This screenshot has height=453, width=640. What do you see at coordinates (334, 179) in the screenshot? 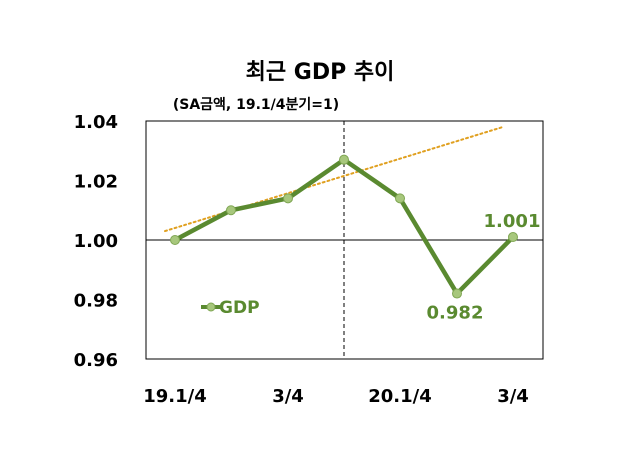
I see `trendline` at bounding box center [334, 179].